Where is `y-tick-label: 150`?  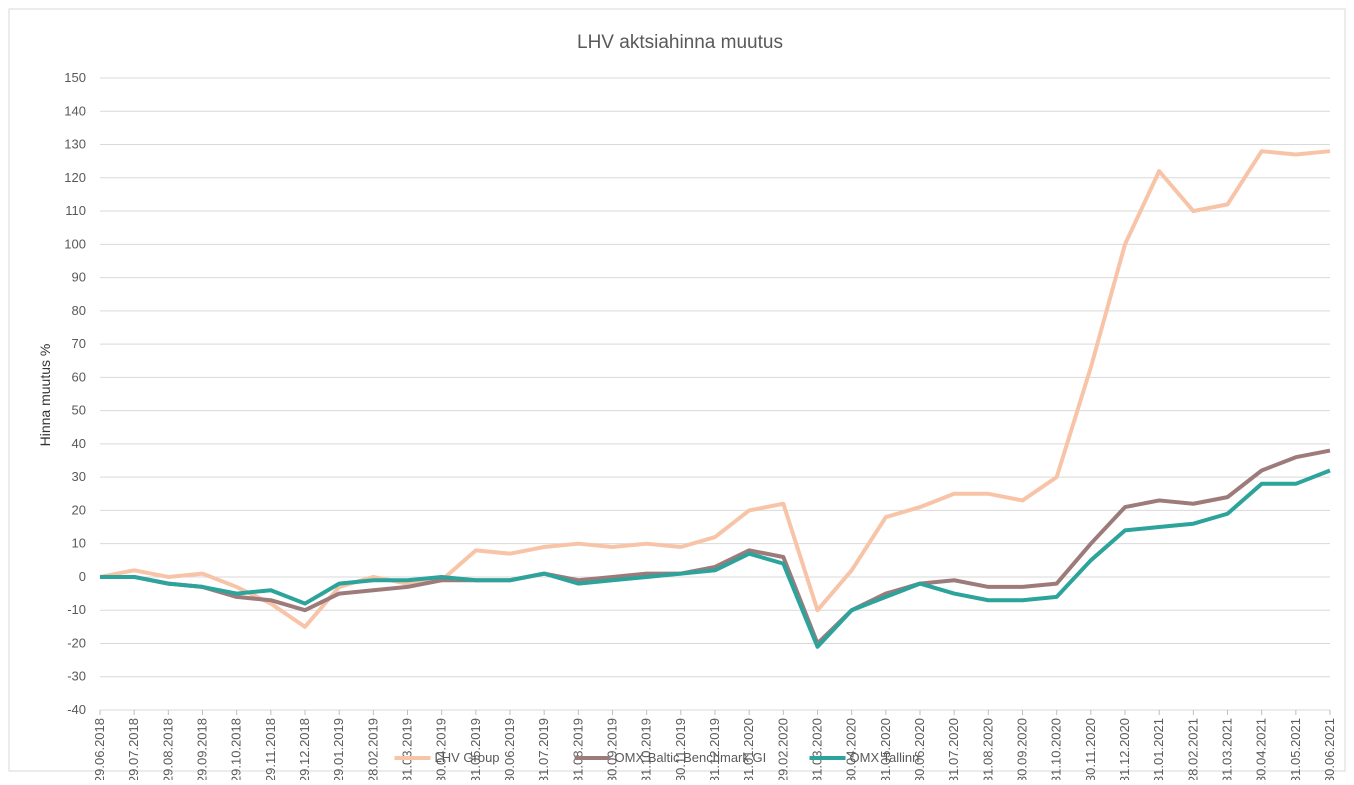 y-tick-label: 150 is located at coordinates (75, 77).